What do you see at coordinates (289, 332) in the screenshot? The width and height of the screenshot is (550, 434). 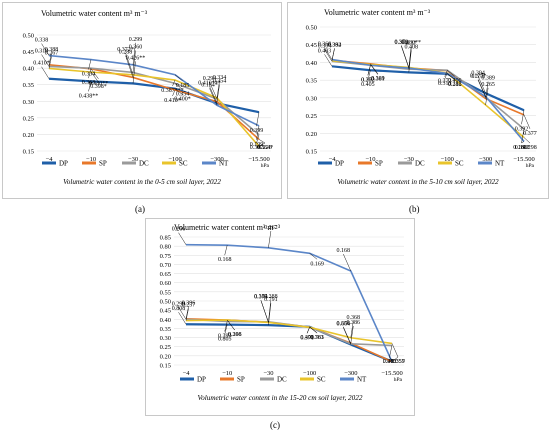 I see `series-line-sc` at bounding box center [289, 332].